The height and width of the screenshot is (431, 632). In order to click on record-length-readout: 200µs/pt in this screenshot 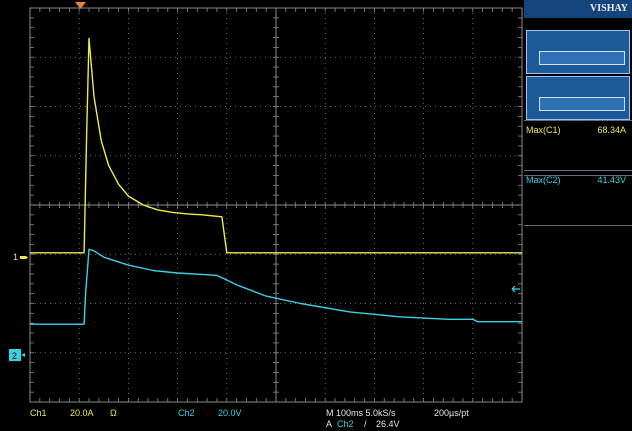, I will do `click(451, 413)`.